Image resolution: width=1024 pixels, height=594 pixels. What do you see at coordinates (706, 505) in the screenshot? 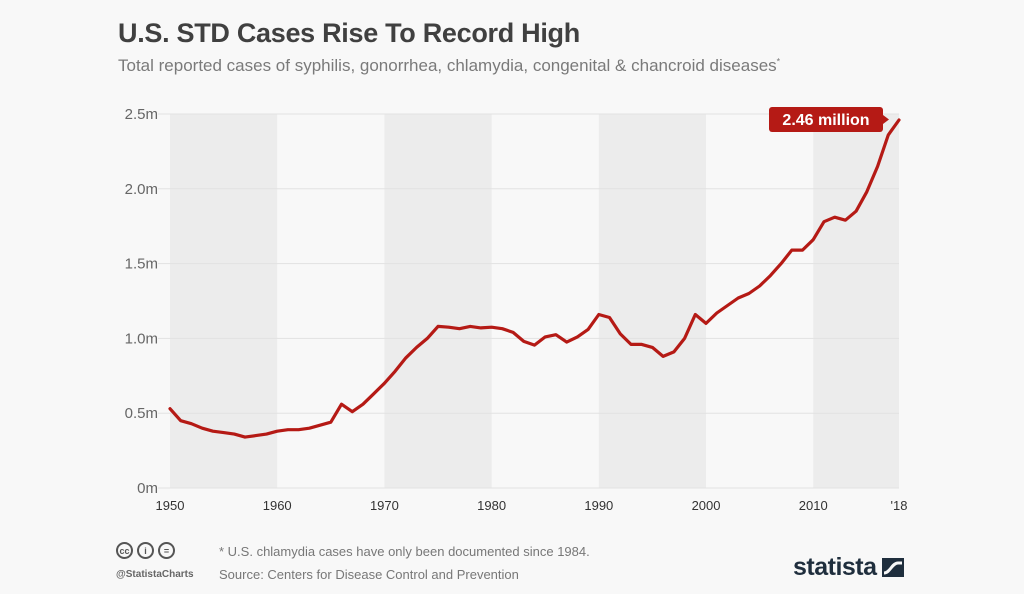
I see `x-tick-label: 2000` at bounding box center [706, 505].